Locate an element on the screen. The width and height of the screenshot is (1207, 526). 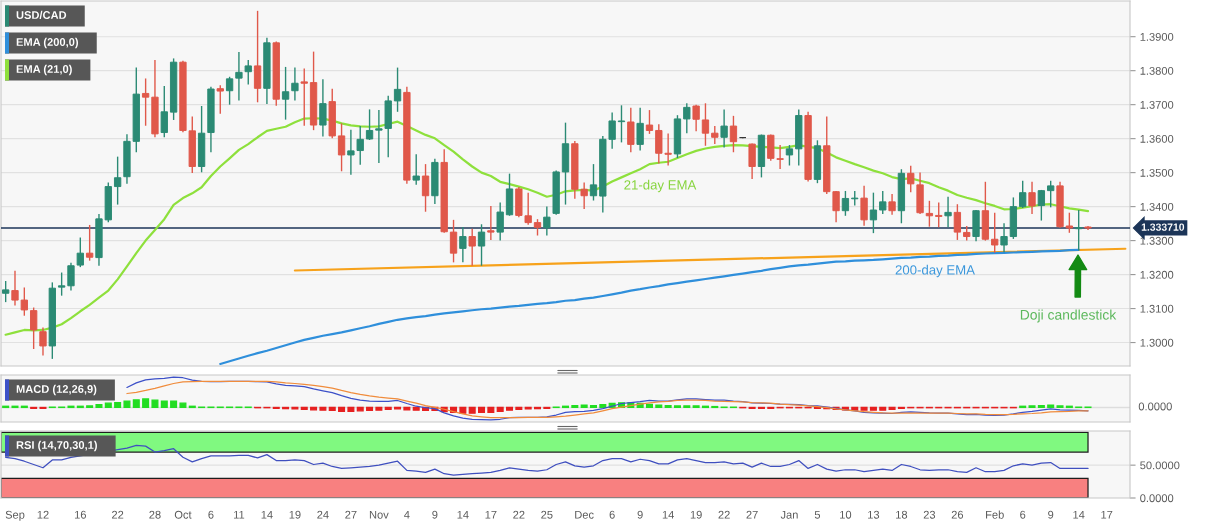
x-tick-label: 5 is located at coordinates (817, 514).